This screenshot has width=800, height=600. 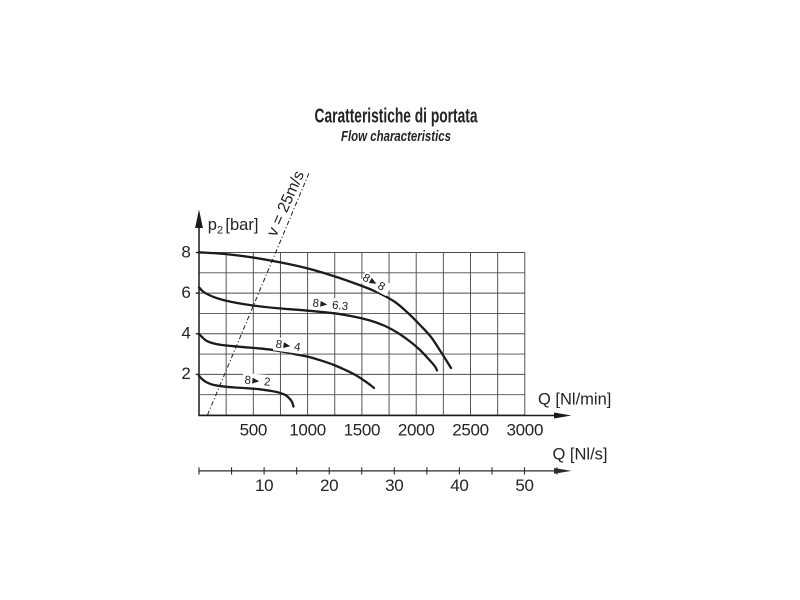 I want to click on svg-text: 6.3, so click(x=339, y=307).